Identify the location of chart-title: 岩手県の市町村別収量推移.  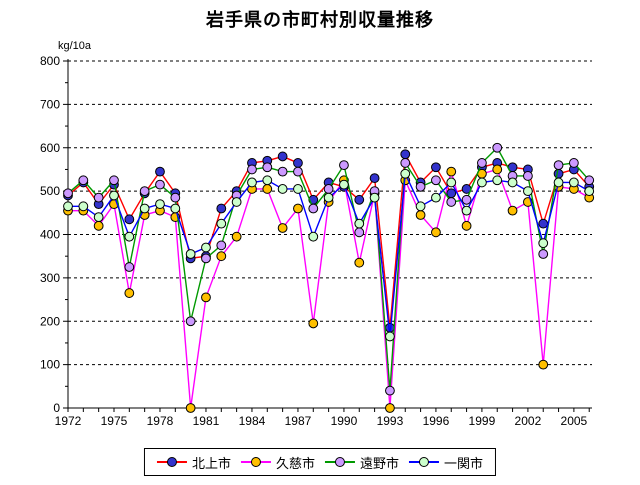
(320, 20).